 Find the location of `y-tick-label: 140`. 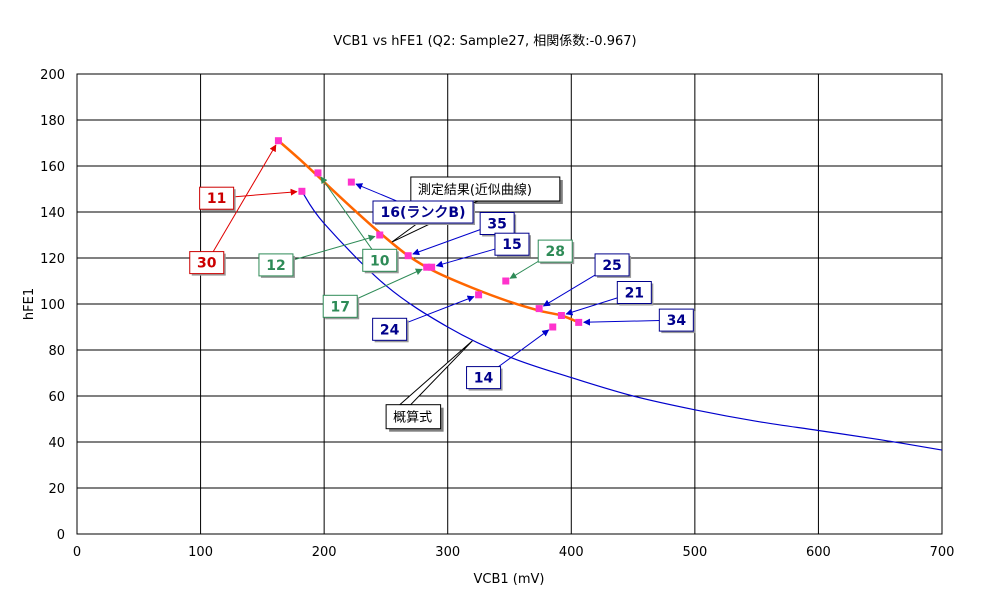

y-tick-label: 140 is located at coordinates (52, 213).